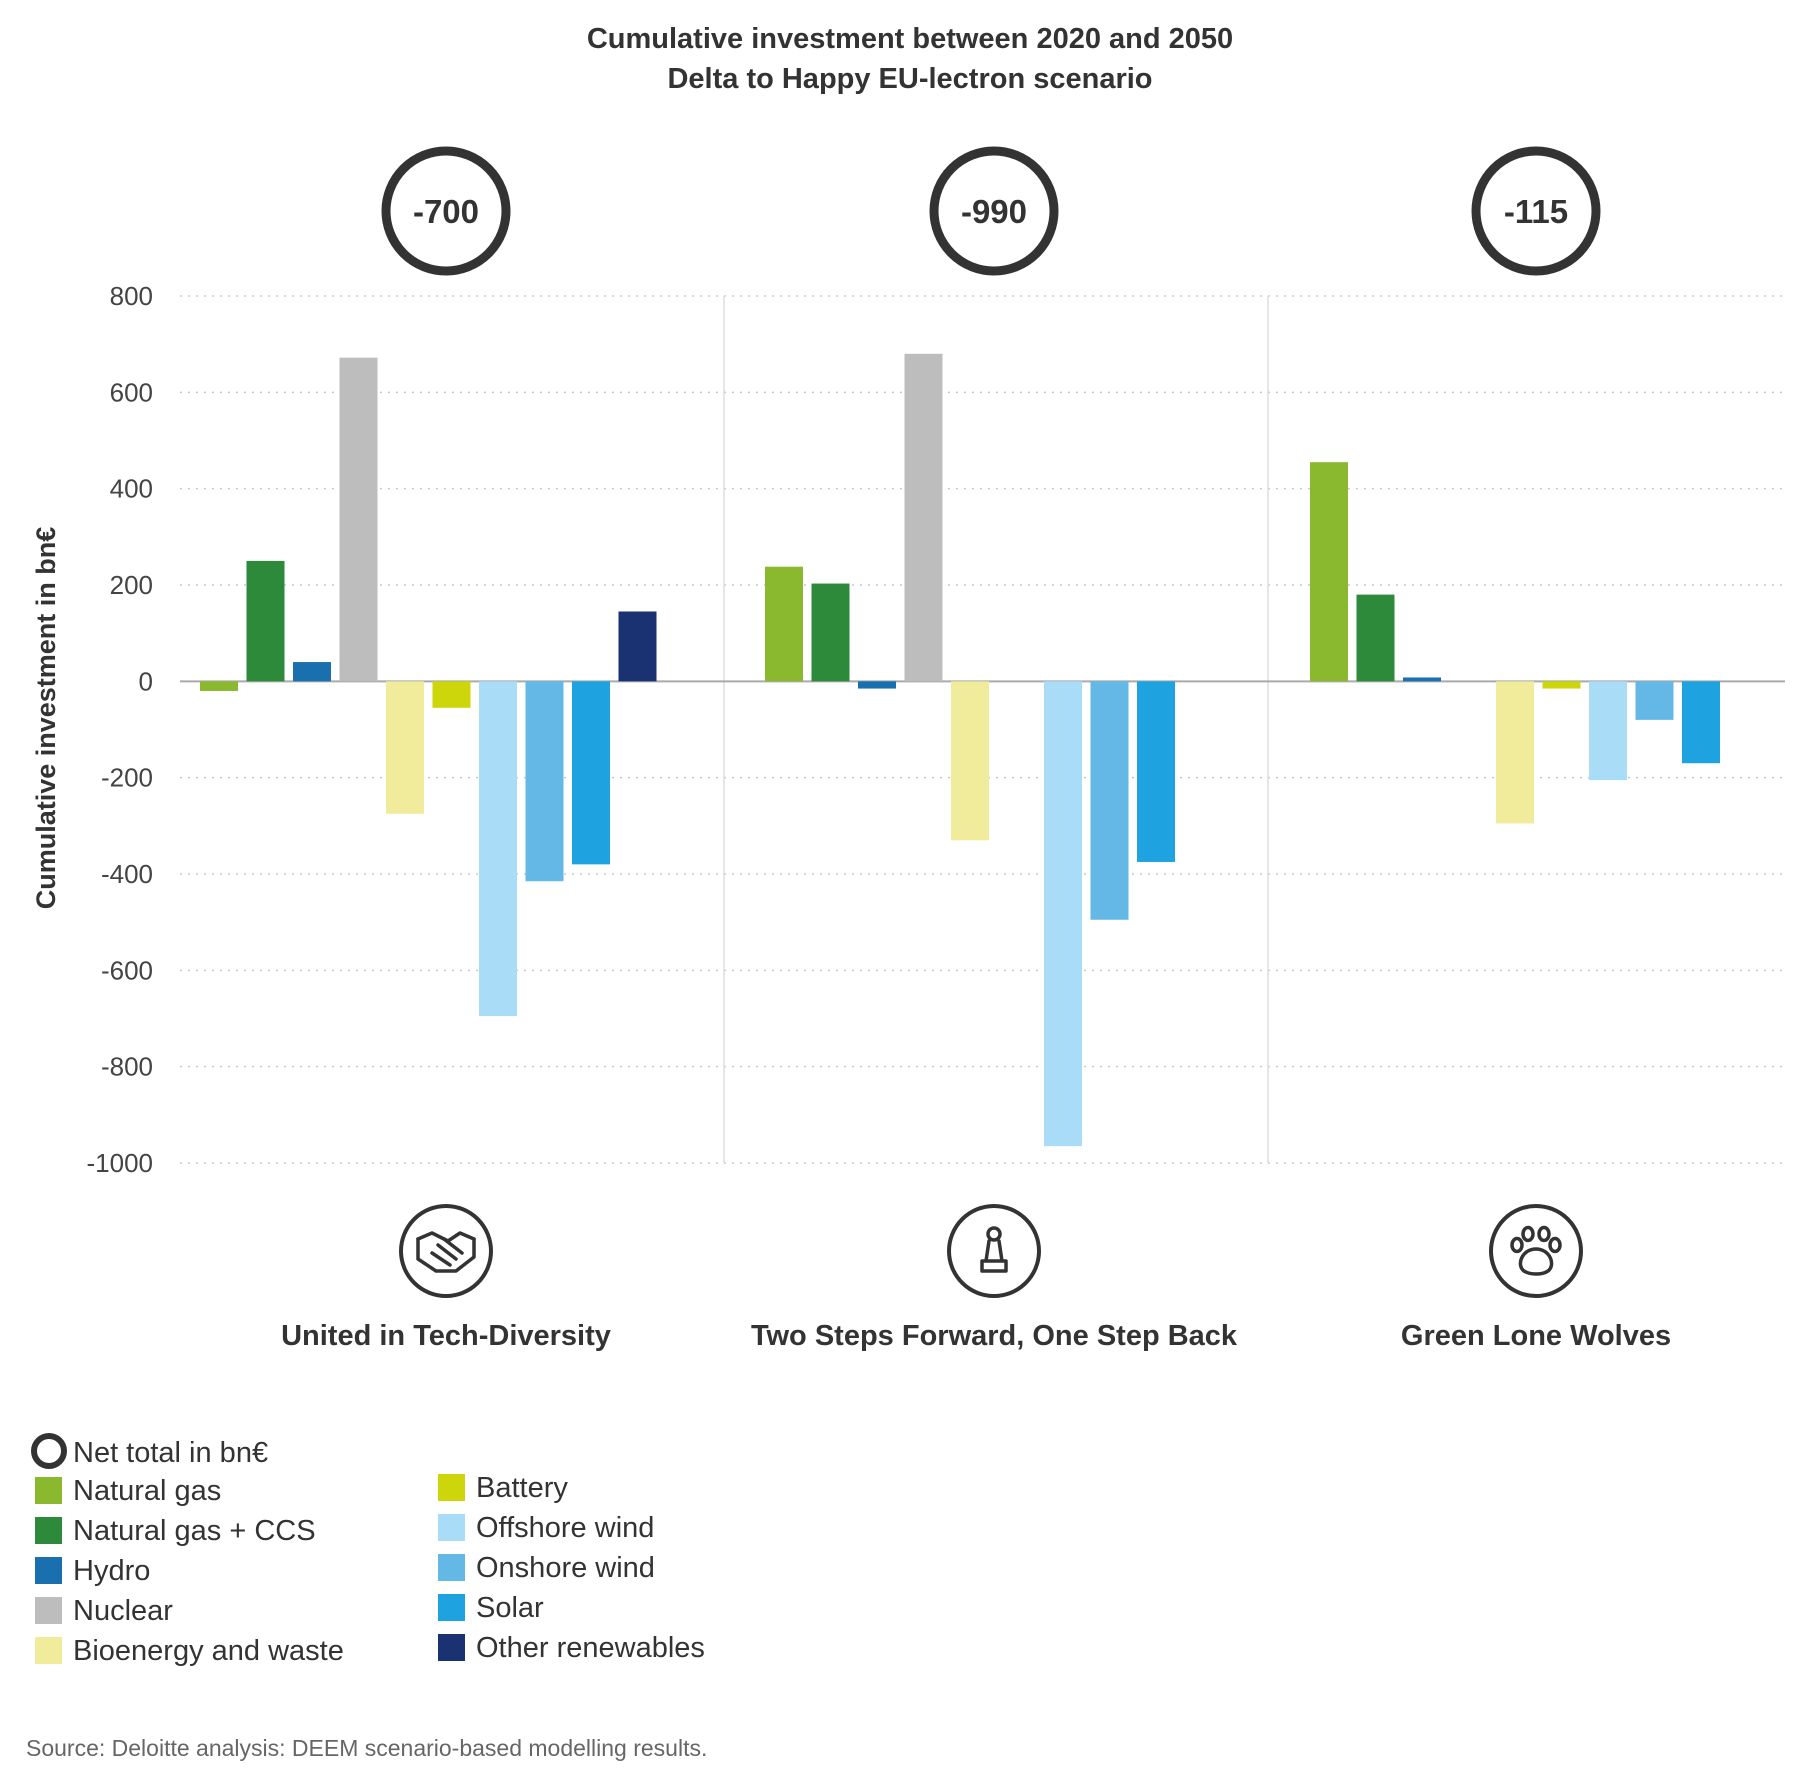 This screenshot has height=1776, width=1803. What do you see at coordinates (48, 1530) in the screenshot?
I see `legend-swatch-natural-gas-ccs` at bounding box center [48, 1530].